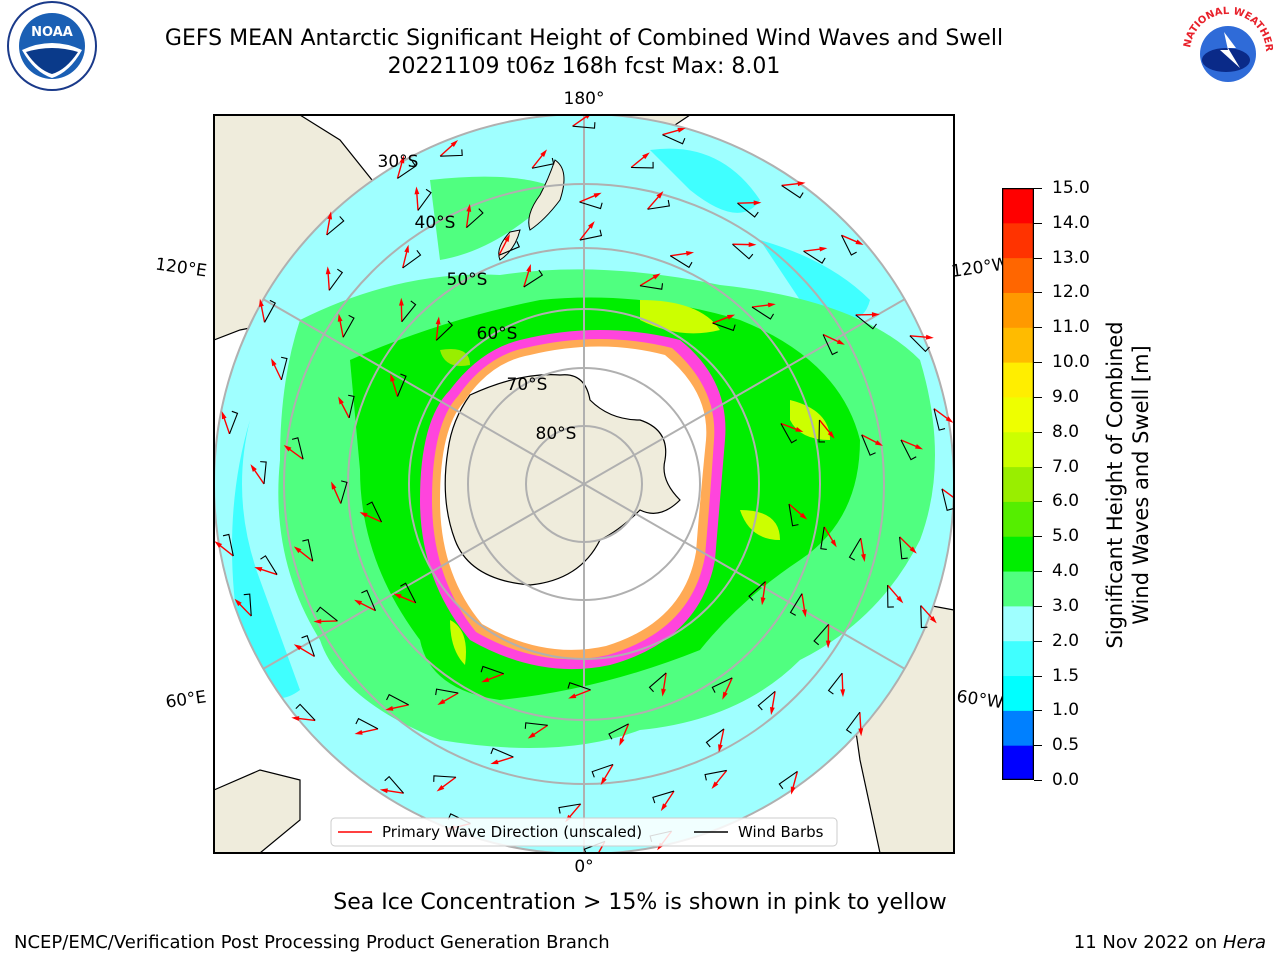  I want to click on colorbar-tick-label: 0.0, so click(1066, 780).